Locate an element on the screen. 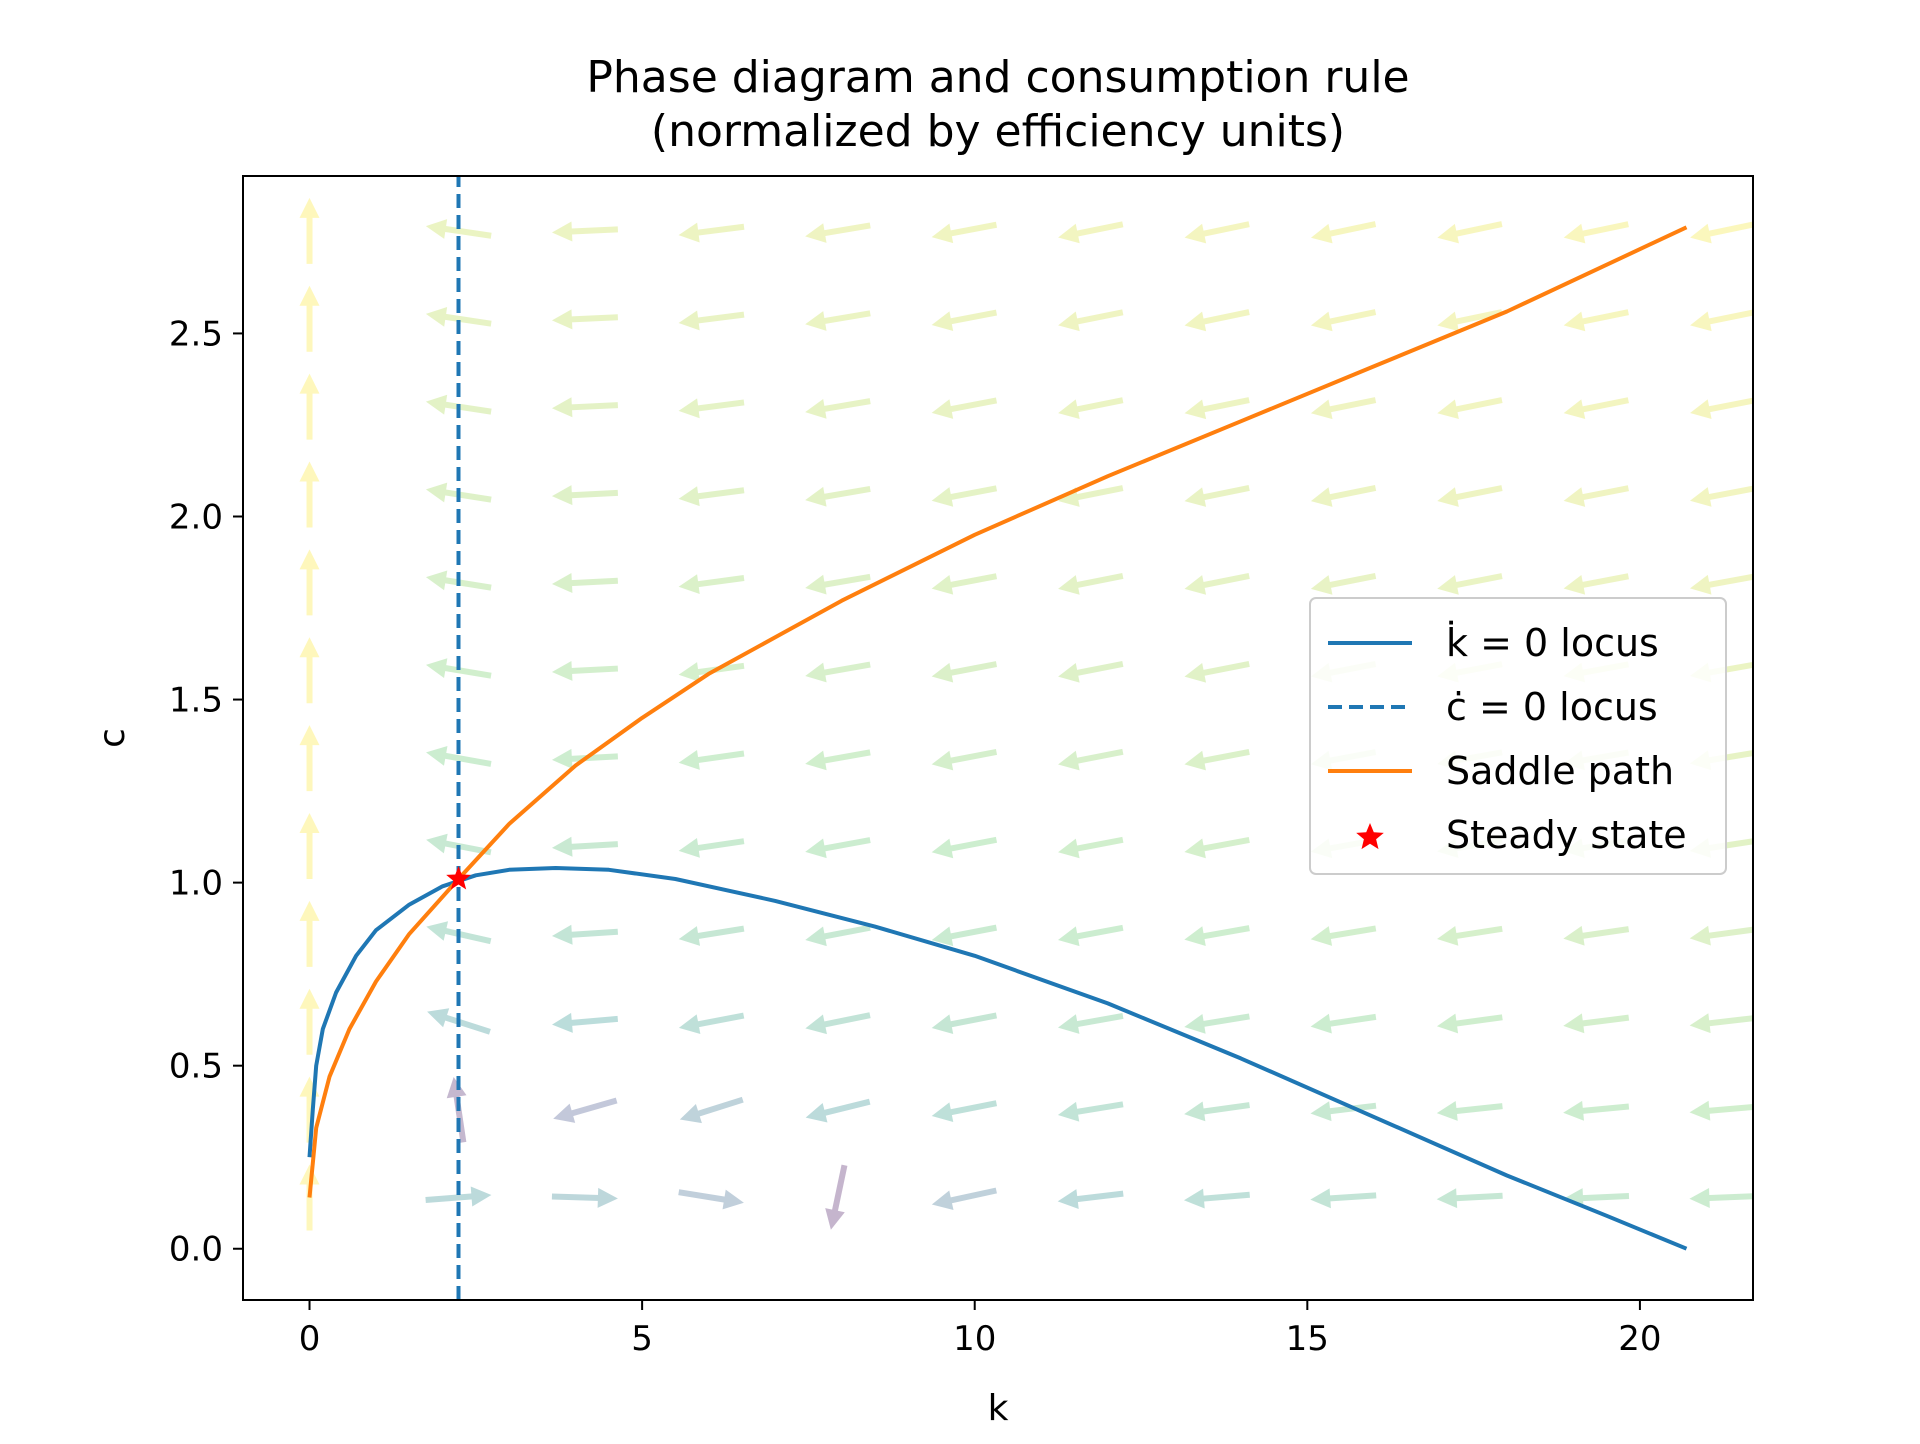 This screenshot has width=1920, height=1444. y-tick-label: 1.5 is located at coordinates (196, 701).